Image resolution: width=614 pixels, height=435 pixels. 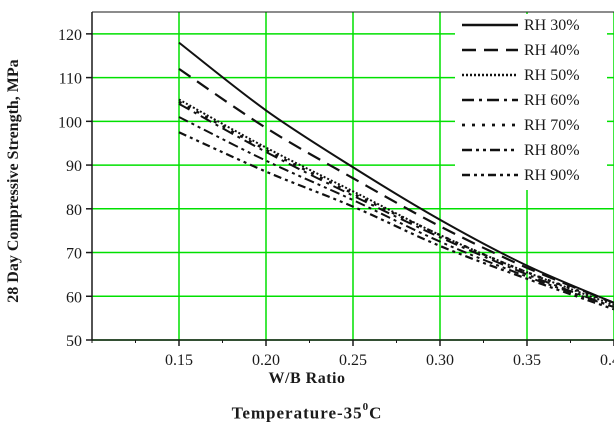 What do you see at coordinates (266, 360) in the screenshot?
I see `x-tick-label-1: 0.20` at bounding box center [266, 360].